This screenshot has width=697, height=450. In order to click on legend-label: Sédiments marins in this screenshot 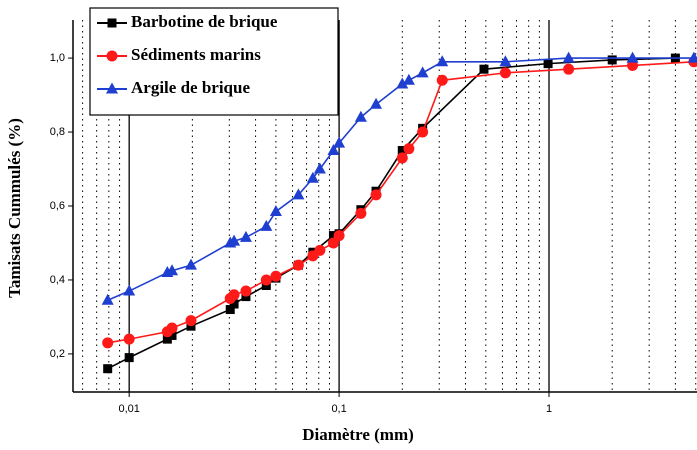, I will do `click(196, 54)`.